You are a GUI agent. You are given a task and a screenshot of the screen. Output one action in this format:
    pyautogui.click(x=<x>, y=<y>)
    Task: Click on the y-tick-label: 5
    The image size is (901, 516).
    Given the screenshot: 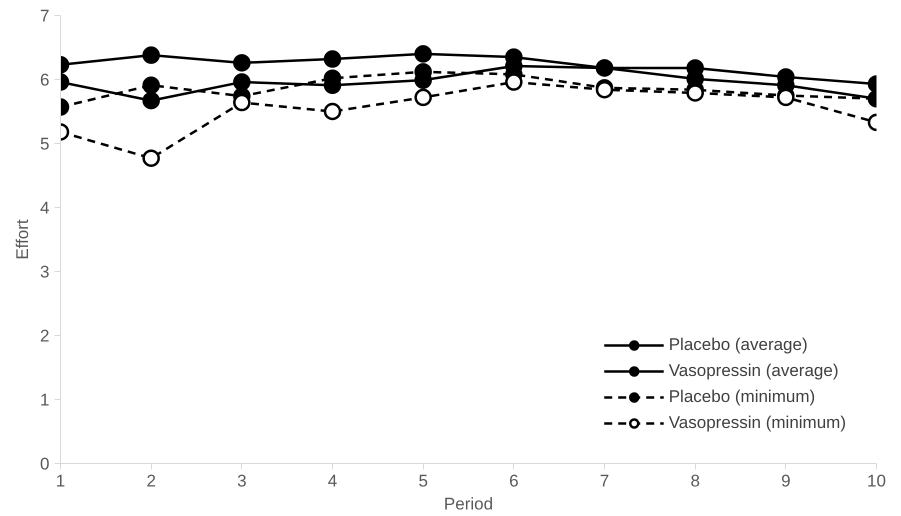 What is the action you would take?
    pyautogui.click(x=45, y=144)
    